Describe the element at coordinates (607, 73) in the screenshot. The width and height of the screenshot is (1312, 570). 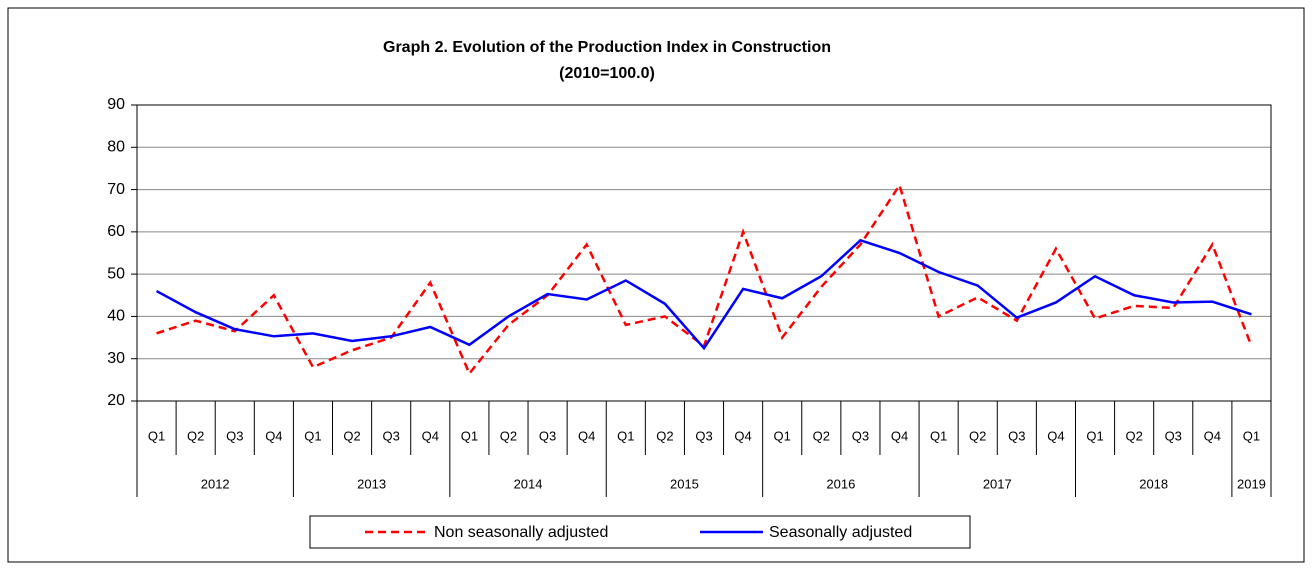
I see `chart-subtitle: (2010=100.0)` at that location.